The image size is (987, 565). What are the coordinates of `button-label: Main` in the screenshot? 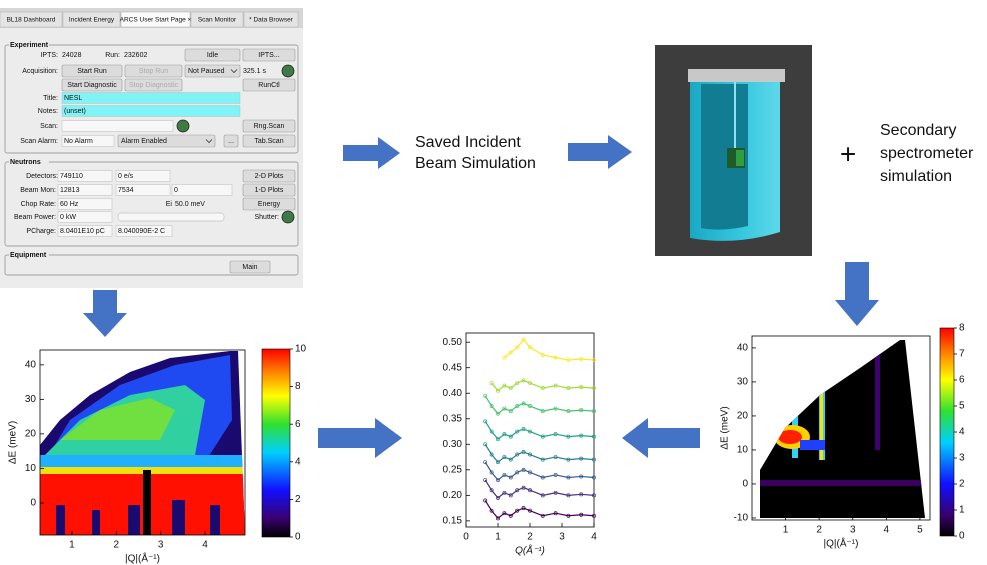 It's located at (249, 267).